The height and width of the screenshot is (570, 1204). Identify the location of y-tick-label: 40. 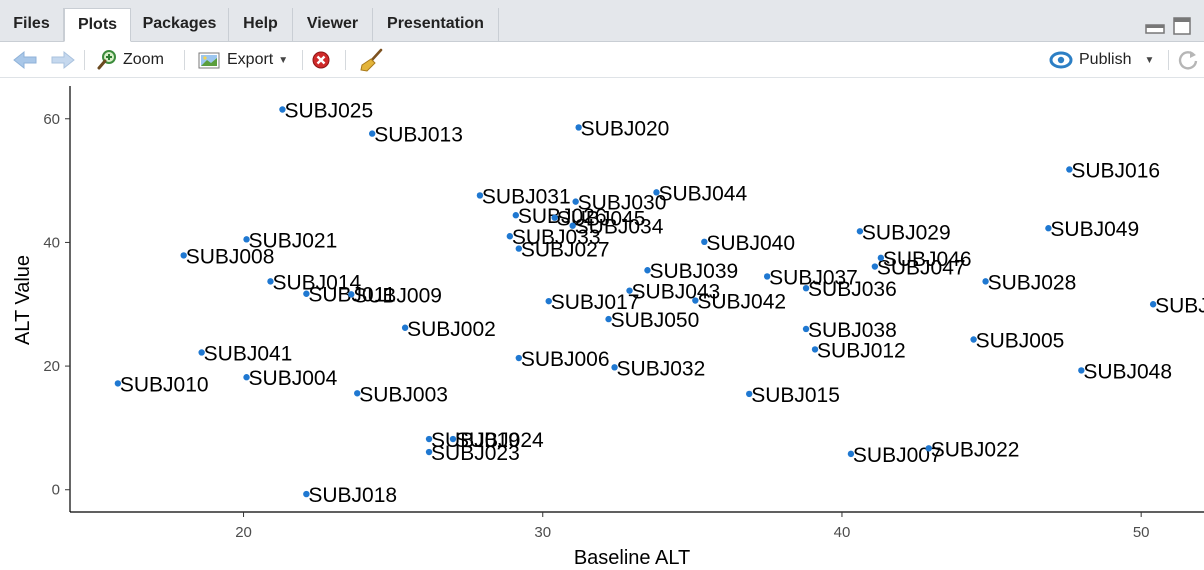
(51, 242).